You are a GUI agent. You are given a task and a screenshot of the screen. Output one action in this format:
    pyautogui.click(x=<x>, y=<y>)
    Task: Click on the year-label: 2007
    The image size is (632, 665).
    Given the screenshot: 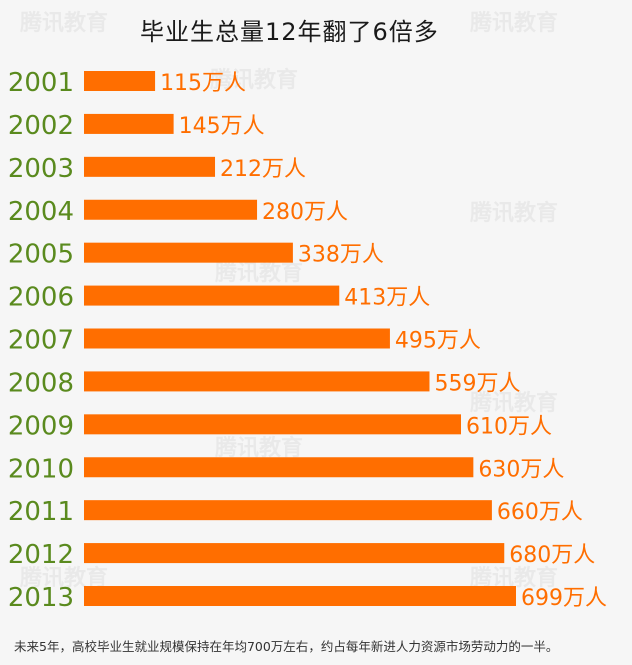 What is the action you would take?
    pyautogui.click(x=41, y=341)
    